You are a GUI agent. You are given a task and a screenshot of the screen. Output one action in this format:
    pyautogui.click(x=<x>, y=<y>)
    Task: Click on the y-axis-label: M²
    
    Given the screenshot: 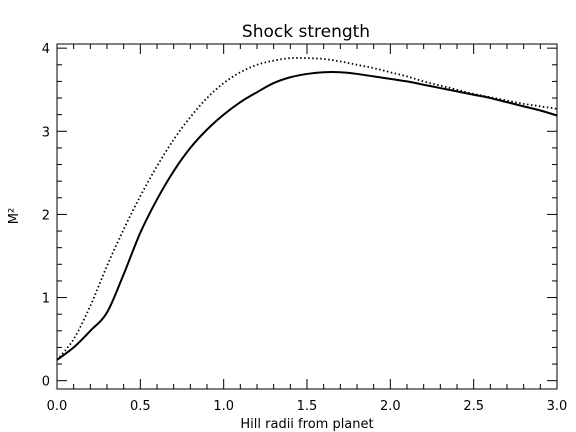 What is the action you would take?
    pyautogui.click(x=14, y=216)
    